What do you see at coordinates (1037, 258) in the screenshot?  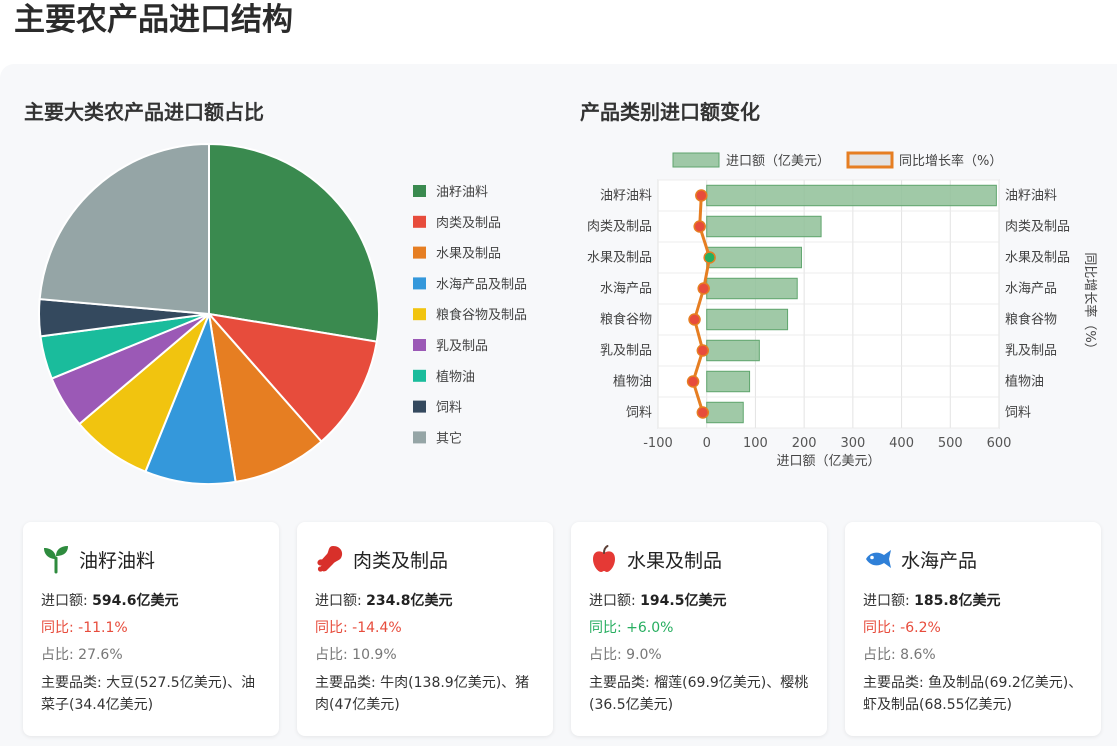 I see `y-tick-label-right: 水果及制品` at bounding box center [1037, 258].